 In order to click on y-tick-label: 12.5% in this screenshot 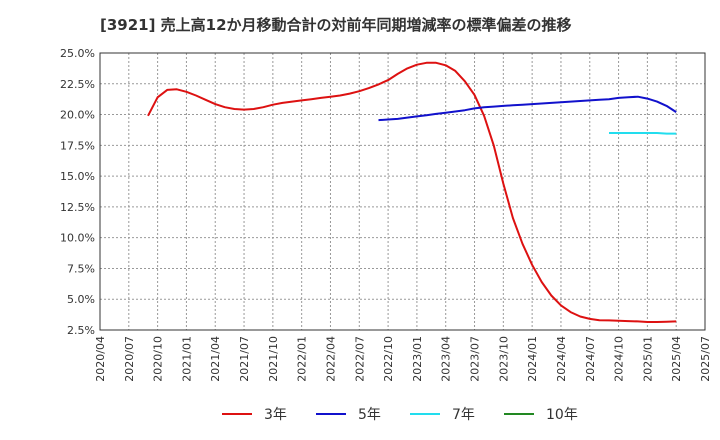, I will do `click(77, 207)`.